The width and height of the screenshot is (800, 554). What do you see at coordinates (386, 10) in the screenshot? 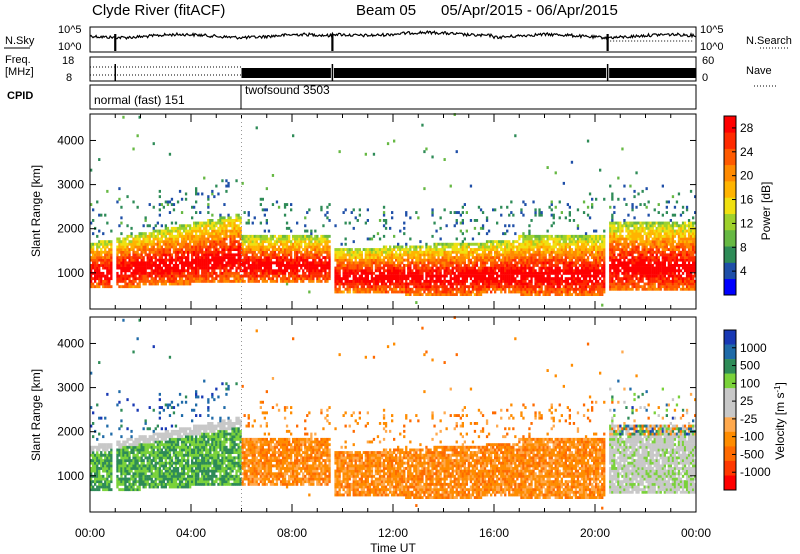
I see `beam-label: Beam 05` at bounding box center [386, 10].